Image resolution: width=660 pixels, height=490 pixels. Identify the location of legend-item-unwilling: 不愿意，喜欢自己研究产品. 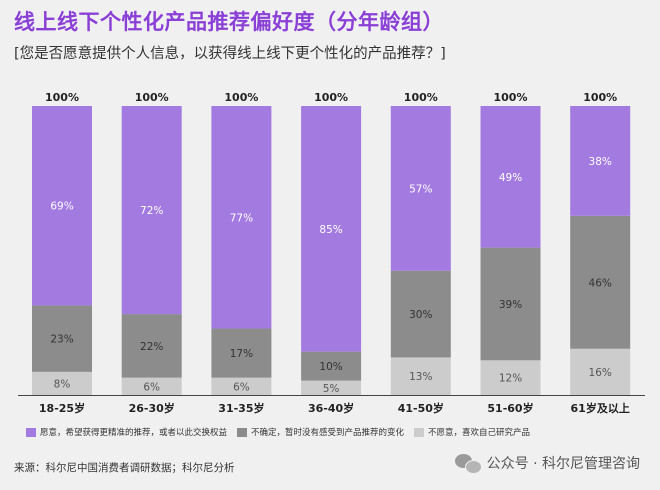
(472, 432).